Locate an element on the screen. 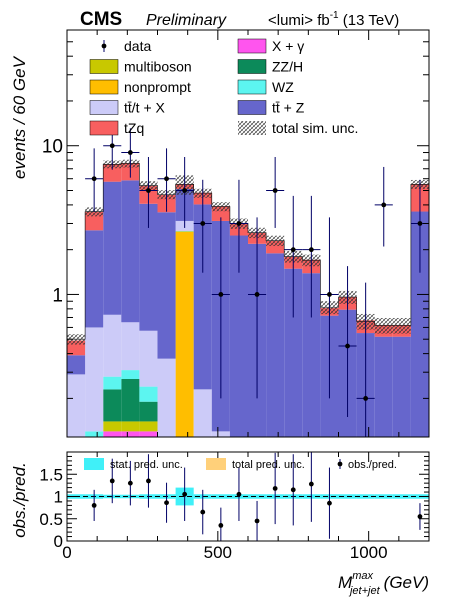  legend-label: total sim. unc. is located at coordinates (315, 128).